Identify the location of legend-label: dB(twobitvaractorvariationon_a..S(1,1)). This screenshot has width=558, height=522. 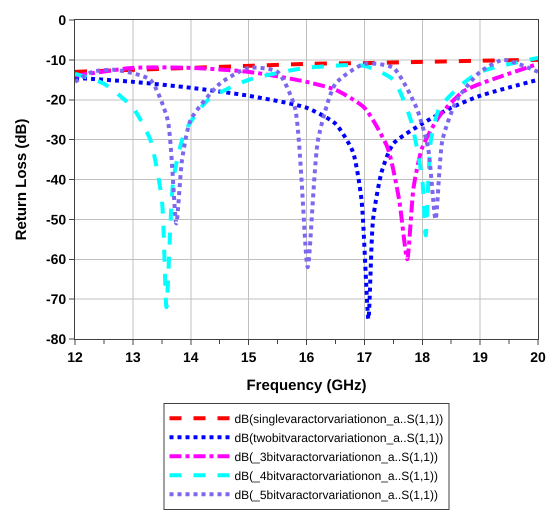
(339, 437).